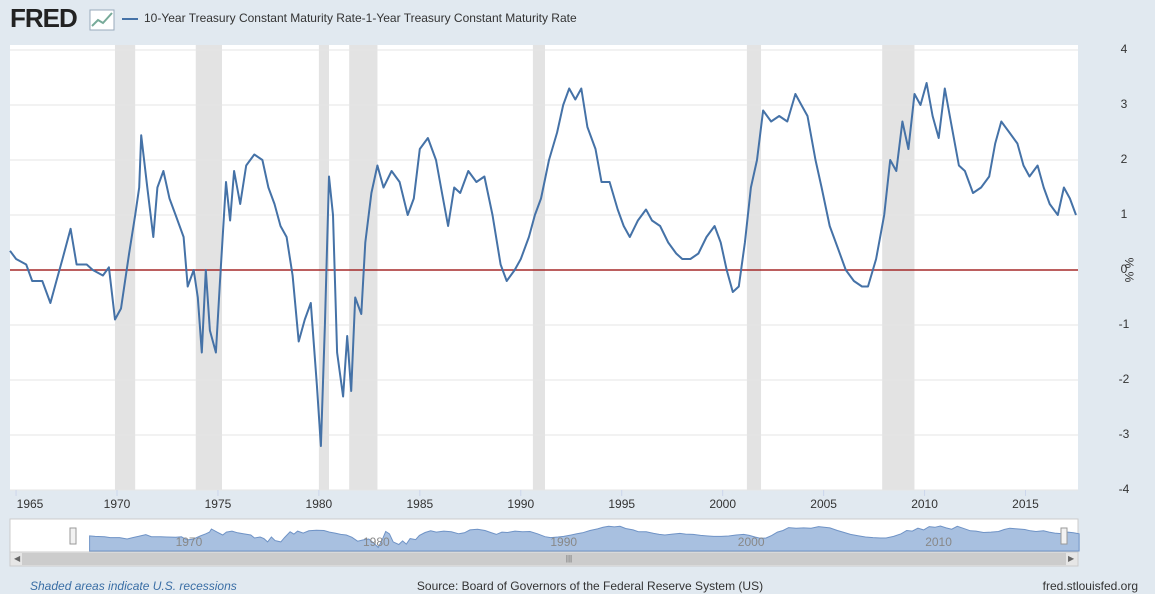  Describe the element at coordinates (17, 558) in the screenshot. I see `scroll-left: ◀` at that location.